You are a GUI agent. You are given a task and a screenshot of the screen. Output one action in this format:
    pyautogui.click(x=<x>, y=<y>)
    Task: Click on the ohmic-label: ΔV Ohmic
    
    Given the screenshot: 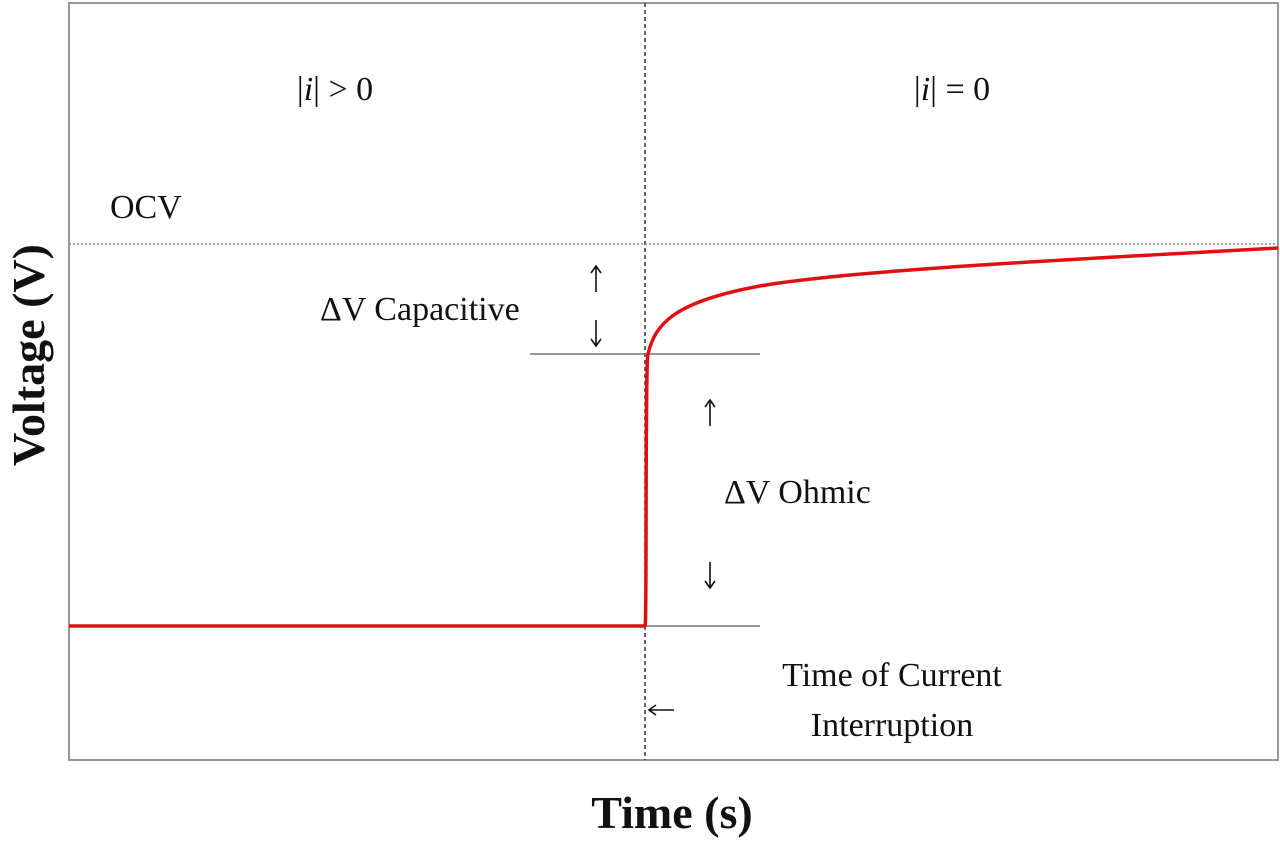 What is the action you would take?
    pyautogui.click(x=797, y=492)
    